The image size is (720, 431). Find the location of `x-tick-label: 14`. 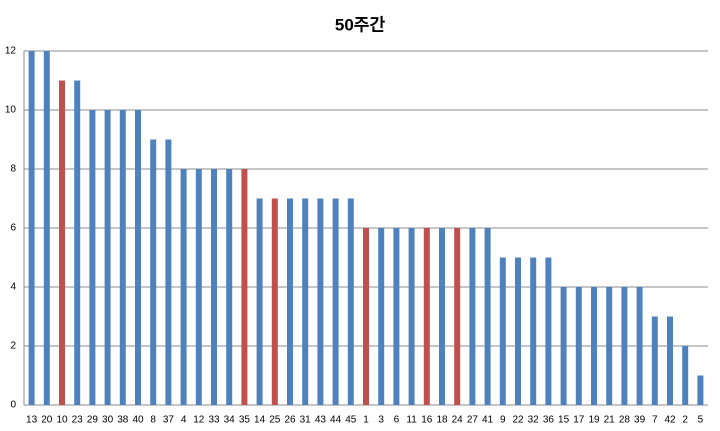

x-tick-label: 14 is located at coordinates (260, 420).